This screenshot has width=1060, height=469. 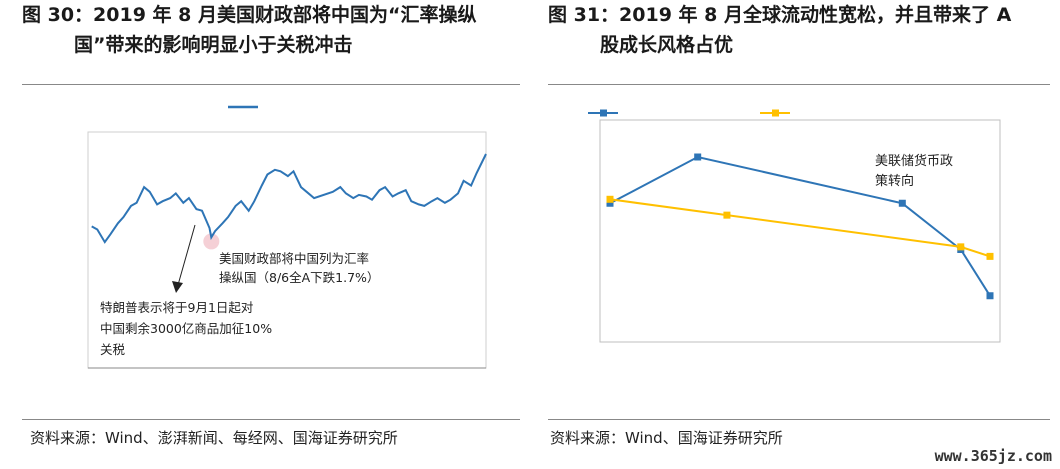 I want to click on watermark: www.365jz.com, so click(x=993, y=456).